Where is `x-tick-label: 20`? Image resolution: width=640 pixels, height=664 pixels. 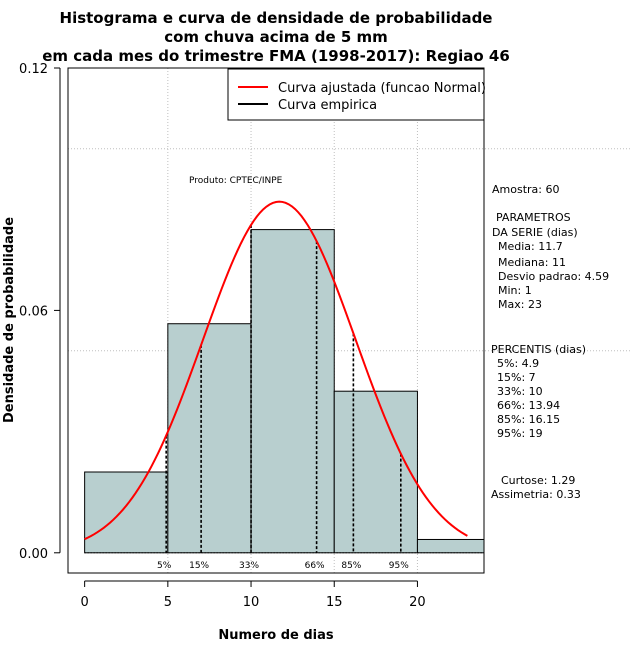 x-tick-label: 20 is located at coordinates (417, 602).